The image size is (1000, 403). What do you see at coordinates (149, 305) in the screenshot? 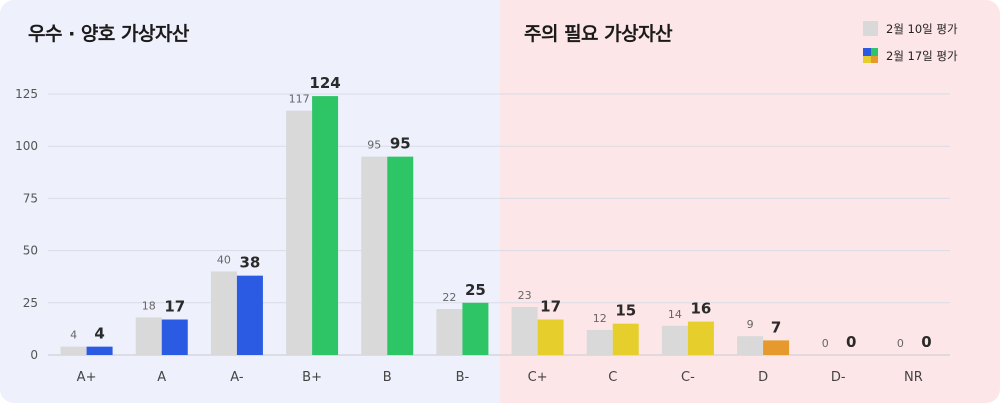
I see `data-label-prev: 18` at bounding box center [149, 305].